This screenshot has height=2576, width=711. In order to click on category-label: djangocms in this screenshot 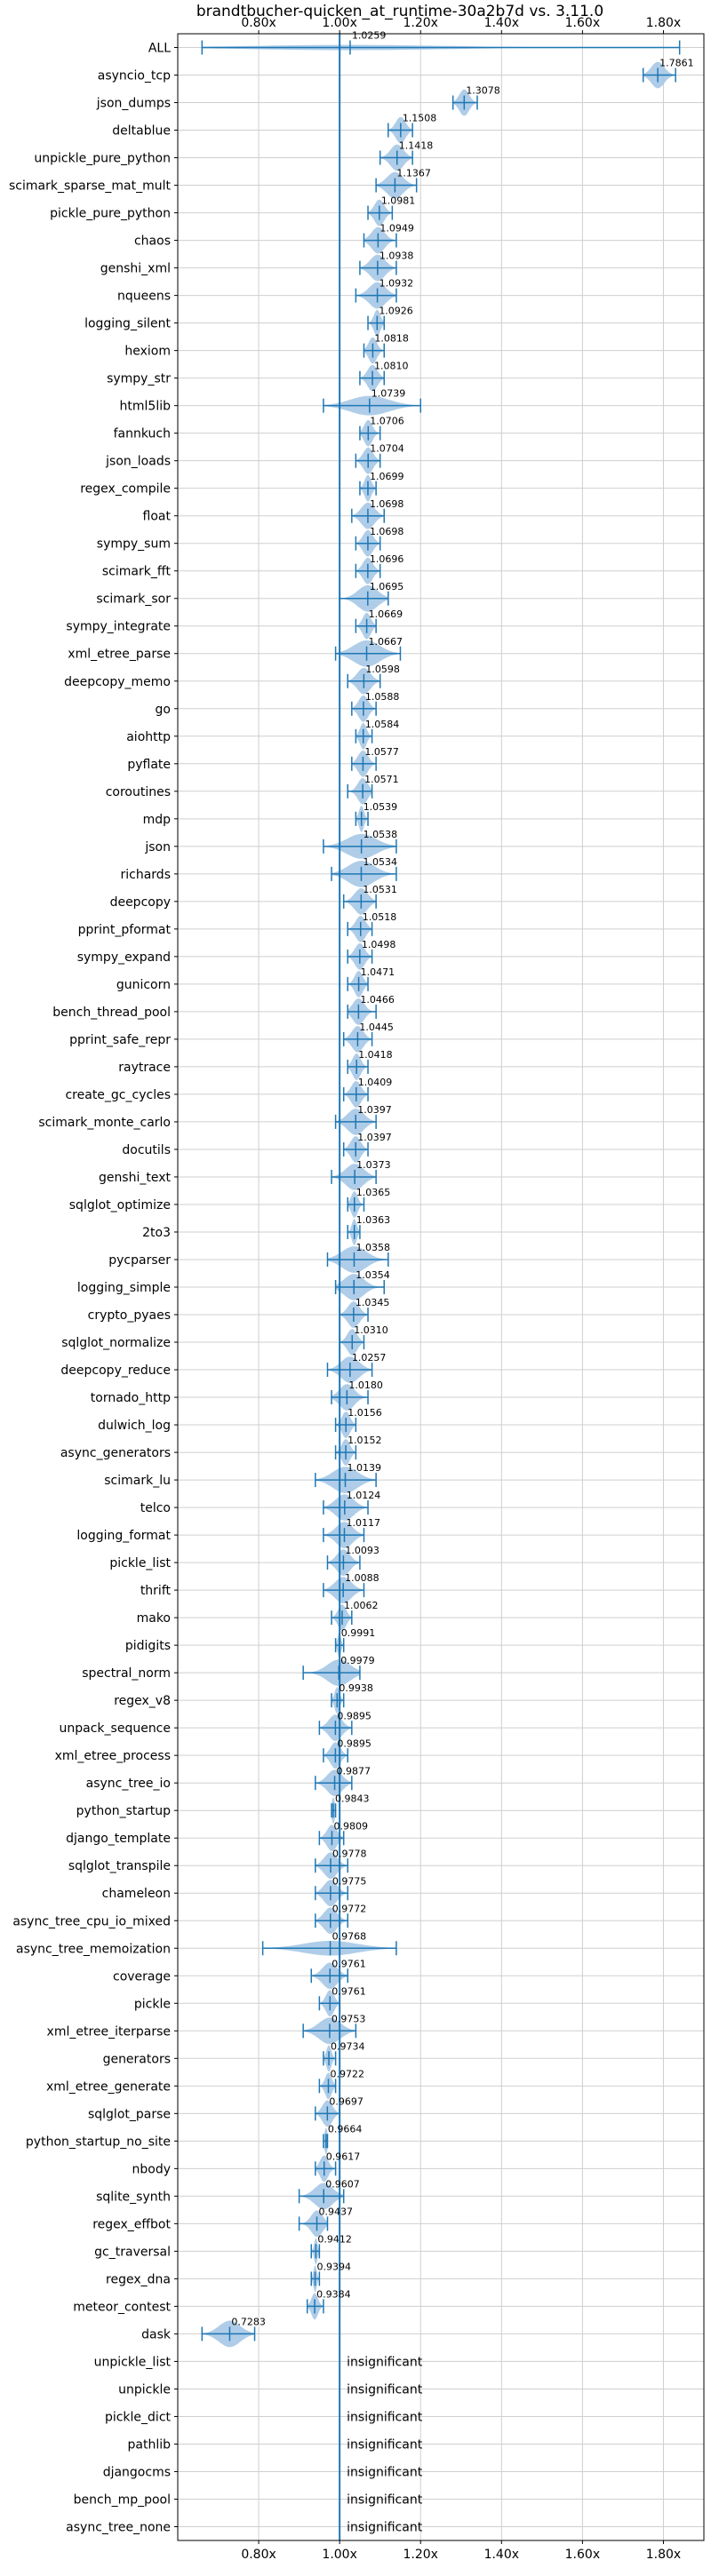, I will do `click(137, 2472)`.